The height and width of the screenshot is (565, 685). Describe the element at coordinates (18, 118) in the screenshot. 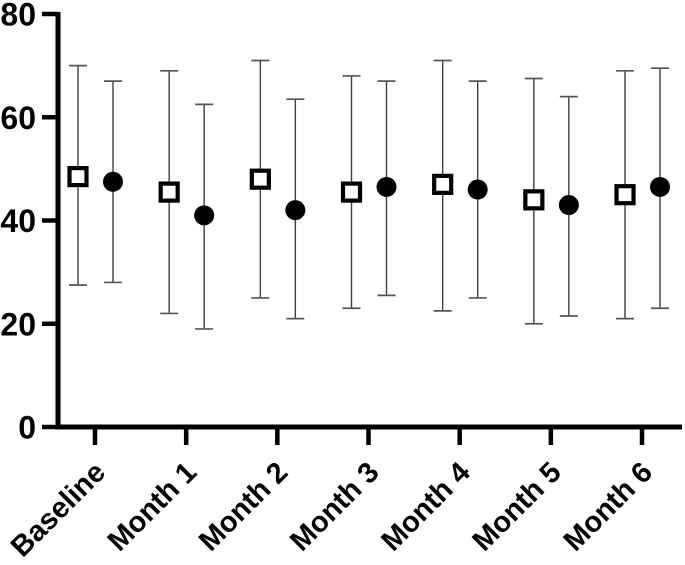

I see `y-tick-label-60: 60` at that location.